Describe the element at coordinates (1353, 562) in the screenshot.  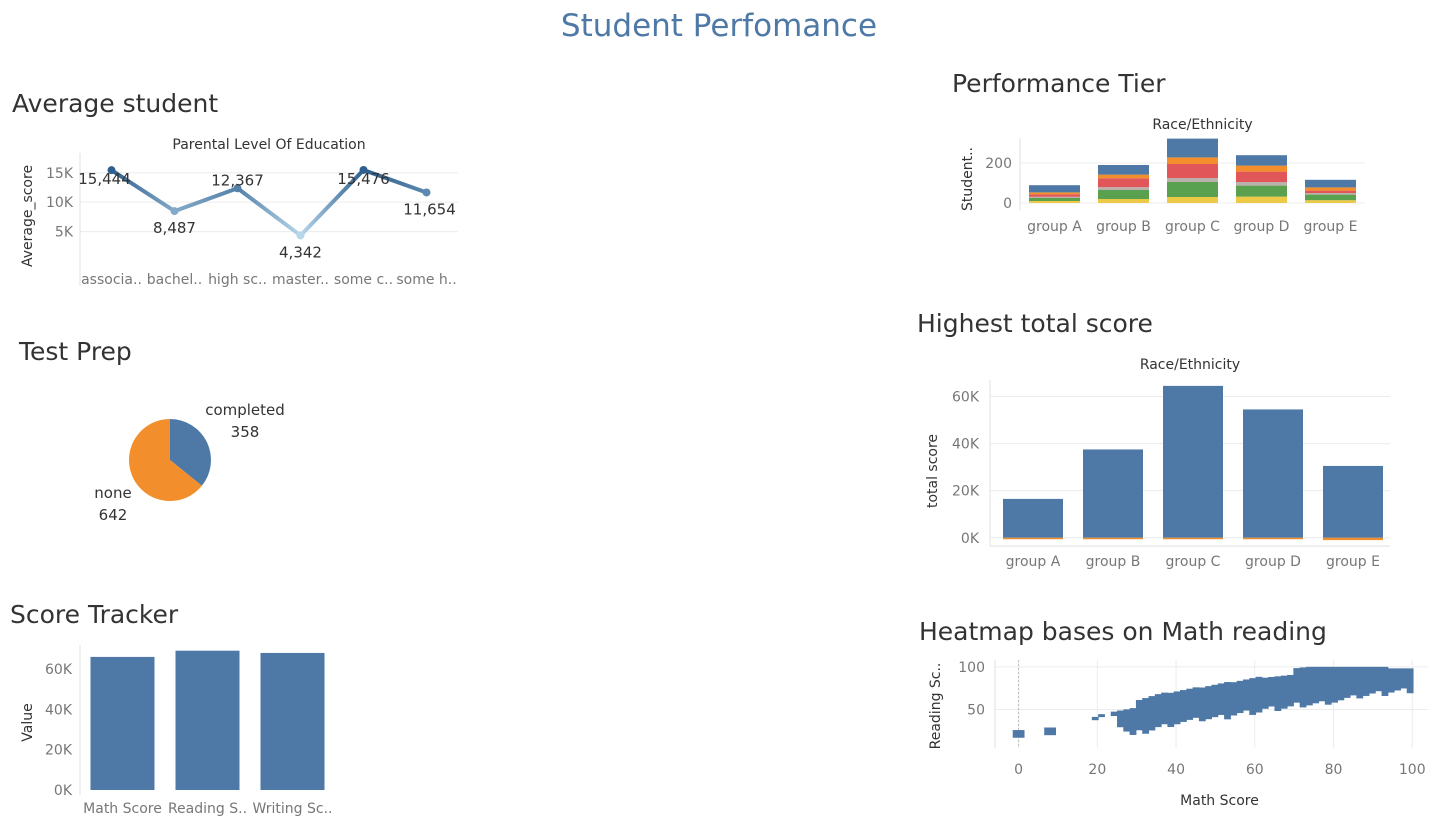
I see `x-tick-label: group E` at that location.